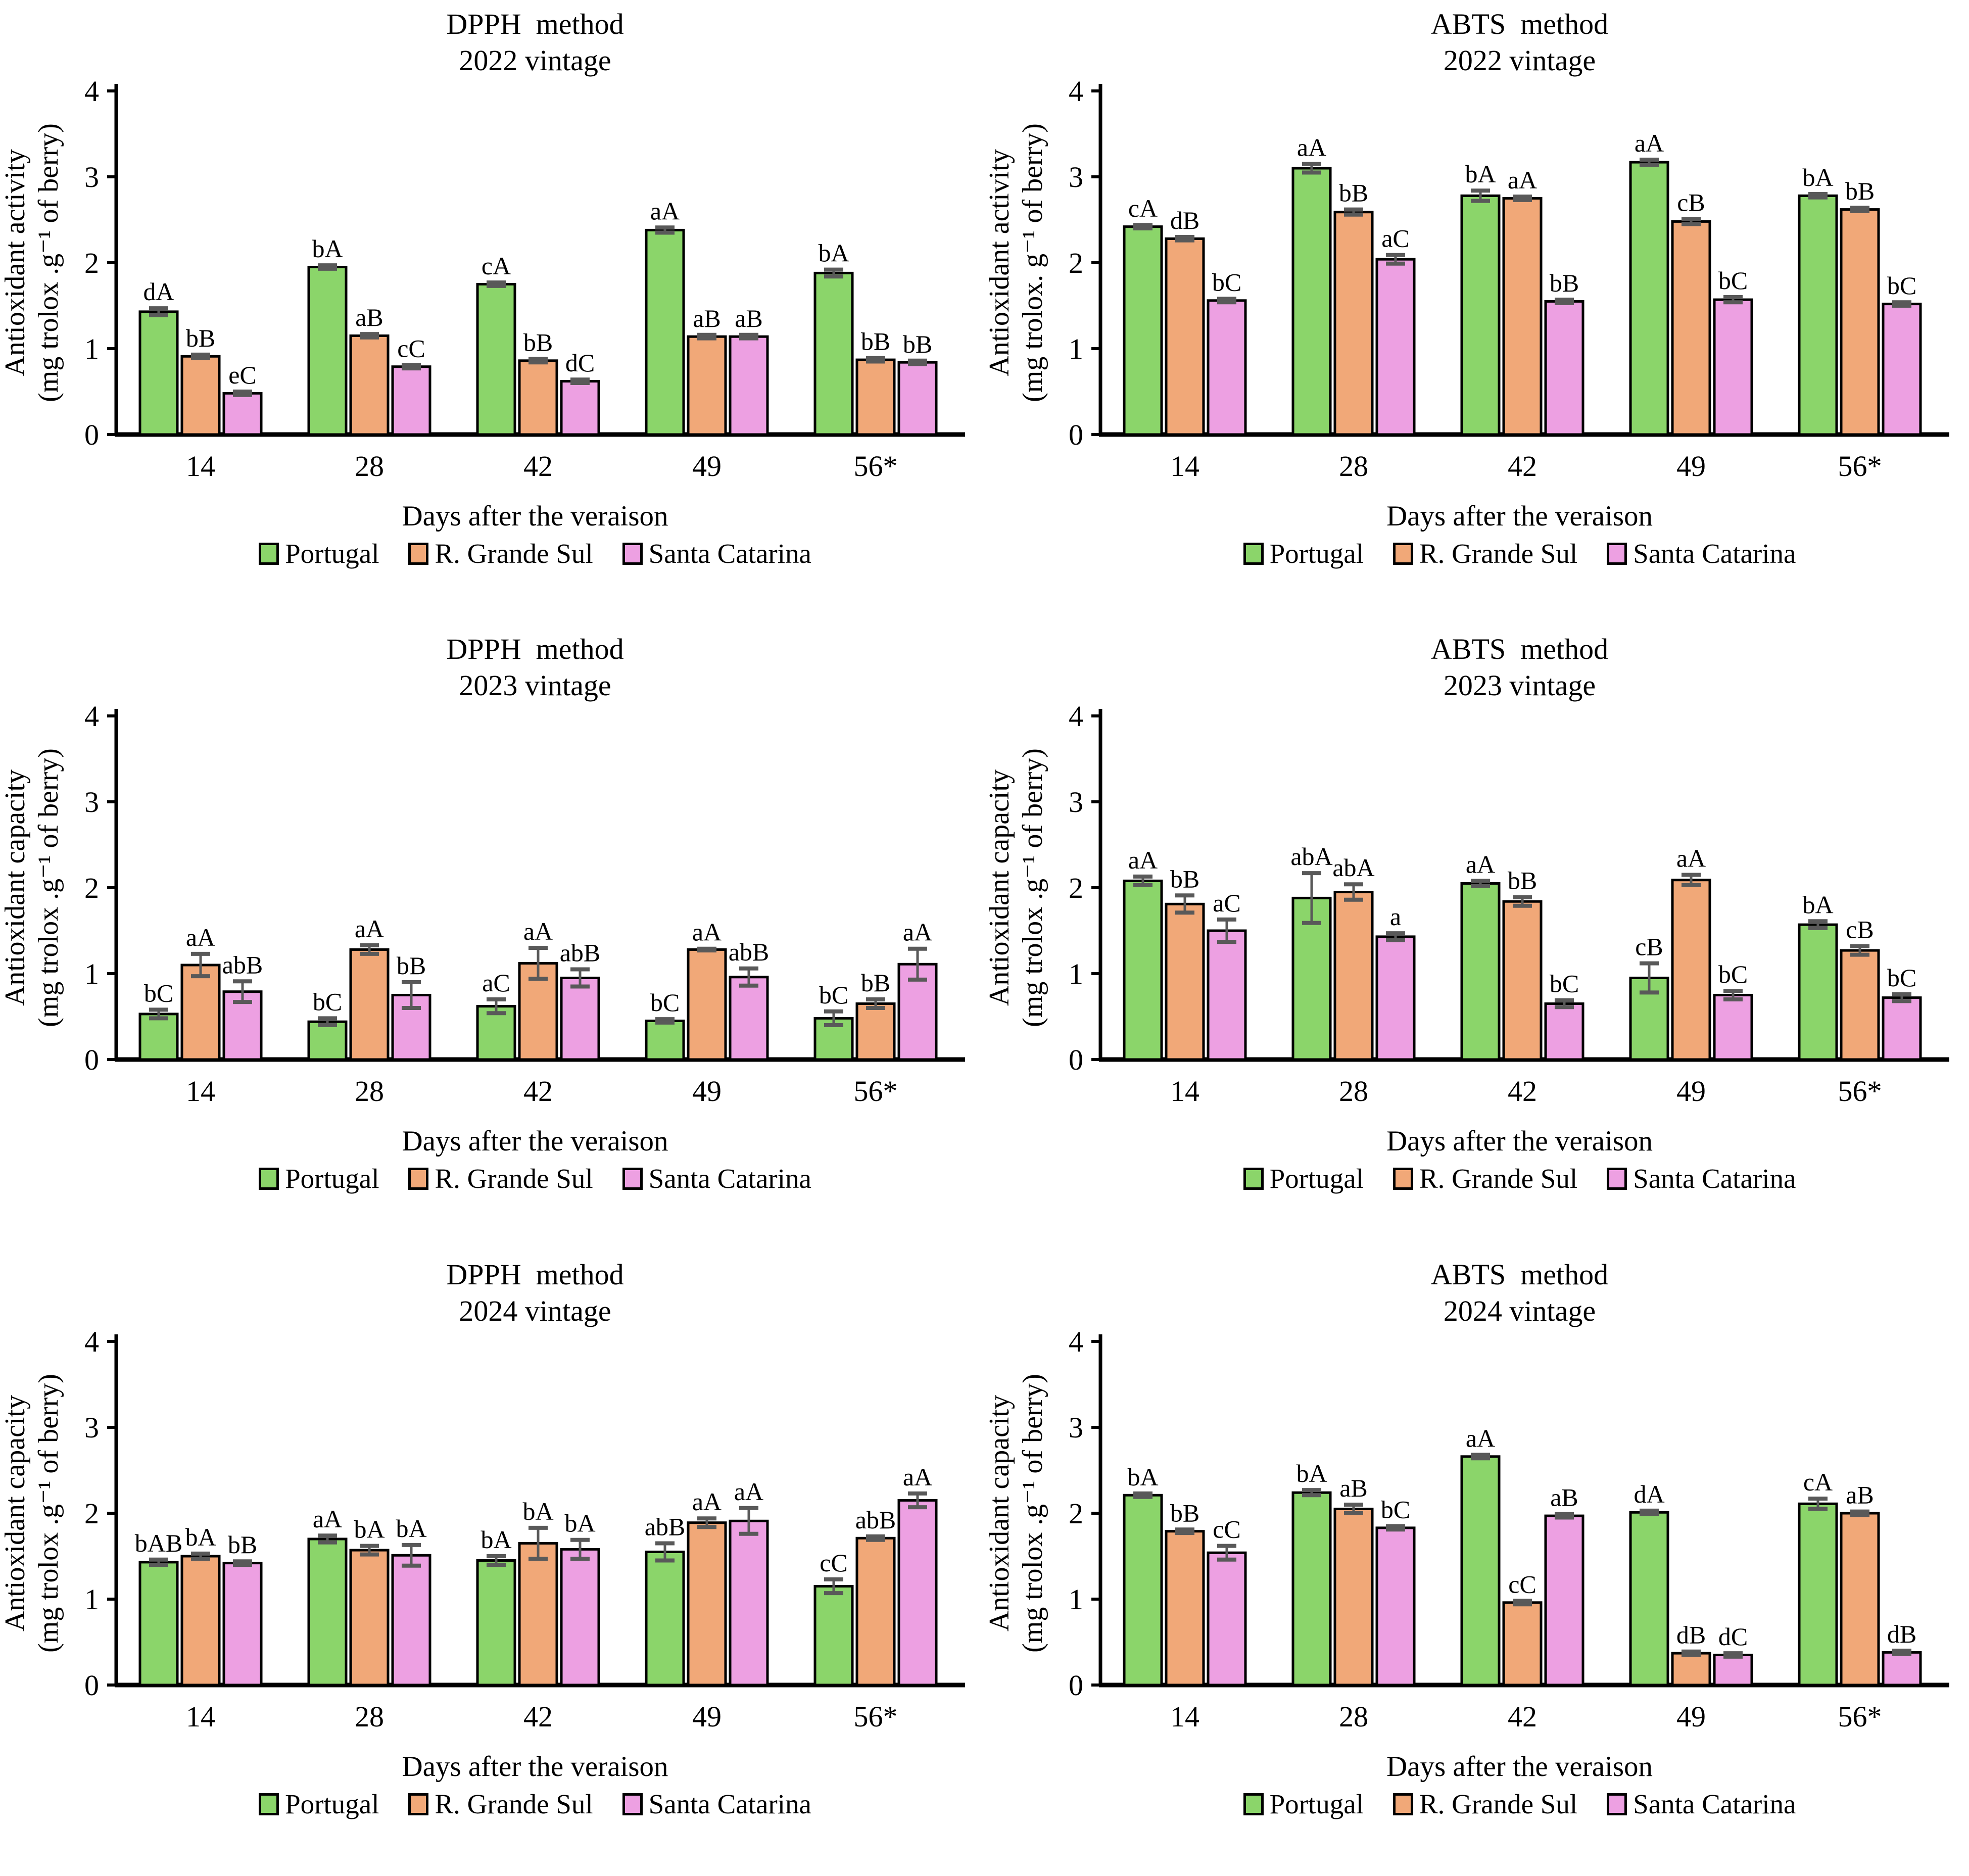 This screenshot has width=1969, height=1876. Describe the element at coordinates (1714, 1178) in the screenshot. I see `legend-label: Santa Catarina` at that location.